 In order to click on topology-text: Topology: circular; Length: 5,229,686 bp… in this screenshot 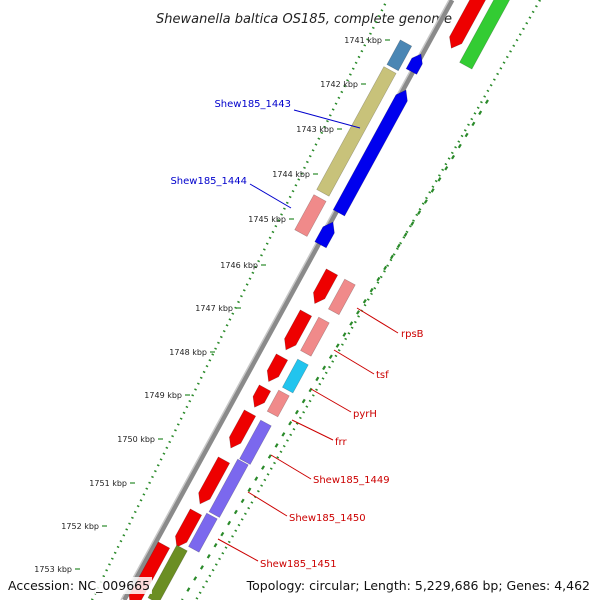, I will do `click(418, 585)`.